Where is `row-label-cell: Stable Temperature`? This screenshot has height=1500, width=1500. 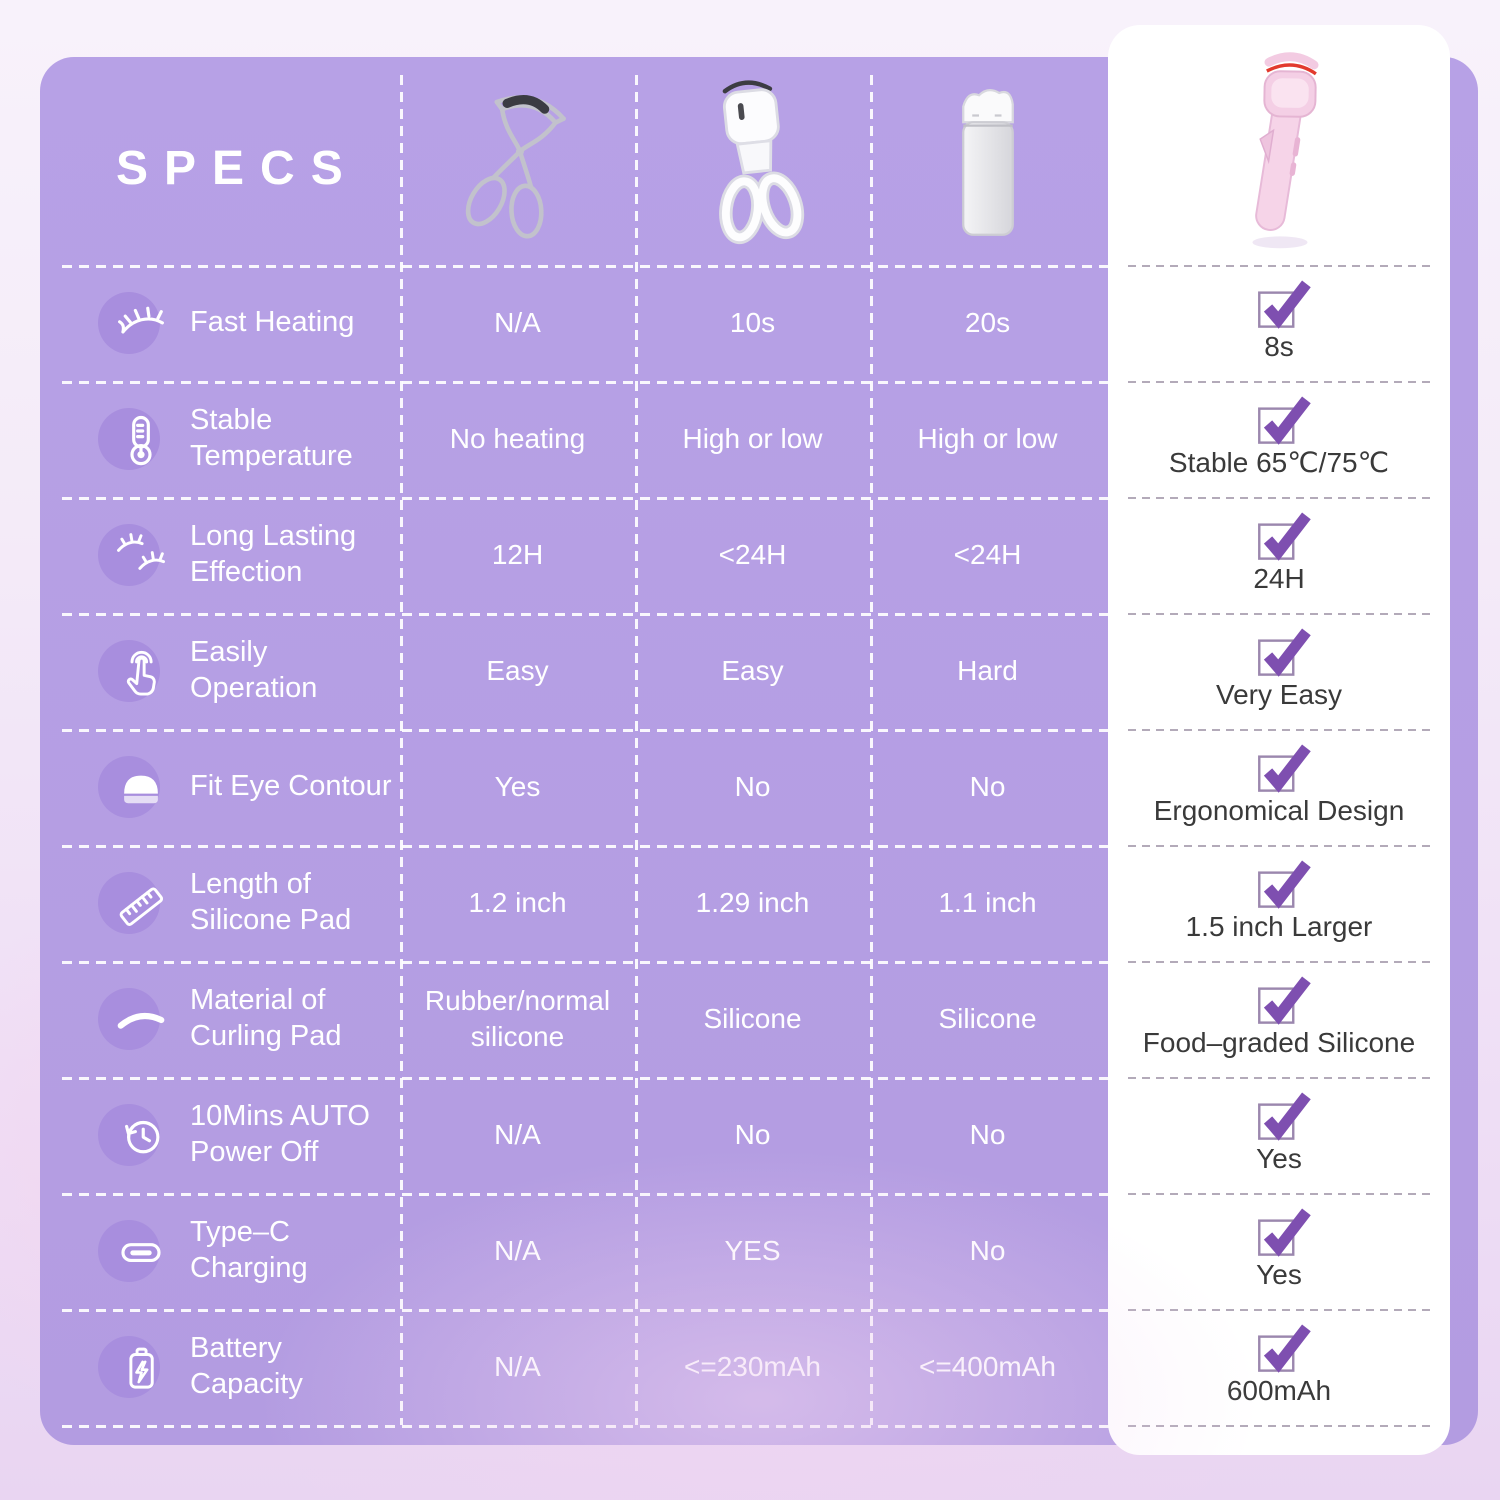
row-label-cell: Stable Temperature is located at coordinates (220, 439).